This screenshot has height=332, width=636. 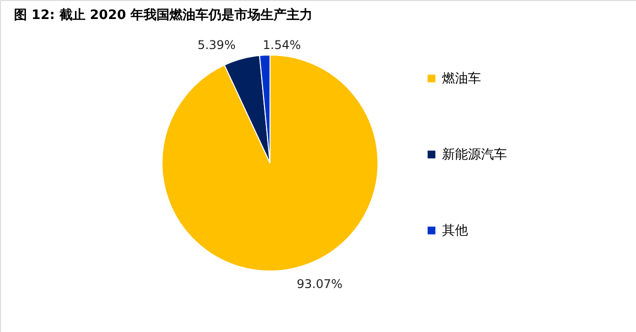 I want to click on chart-title: 图 12: 截止 2020 年我国燃油车仍是市场生产主力, so click(x=163, y=15).